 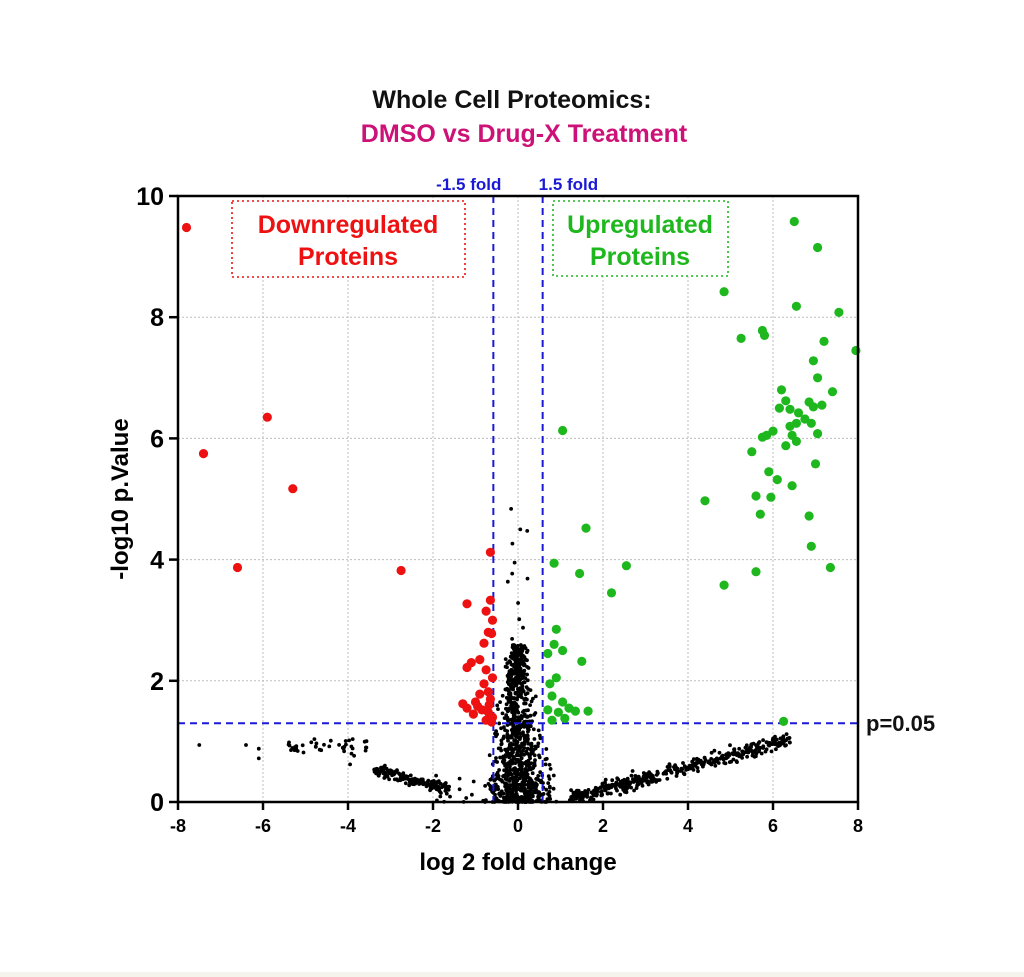 I want to click on x-tick-label: 8, so click(x=858, y=826).